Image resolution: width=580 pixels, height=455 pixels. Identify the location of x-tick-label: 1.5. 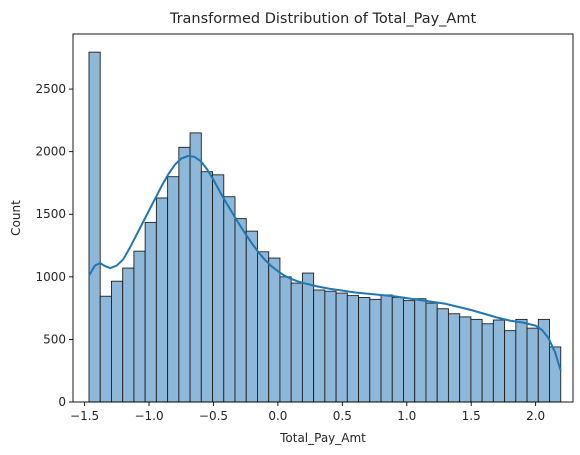
(471, 416).